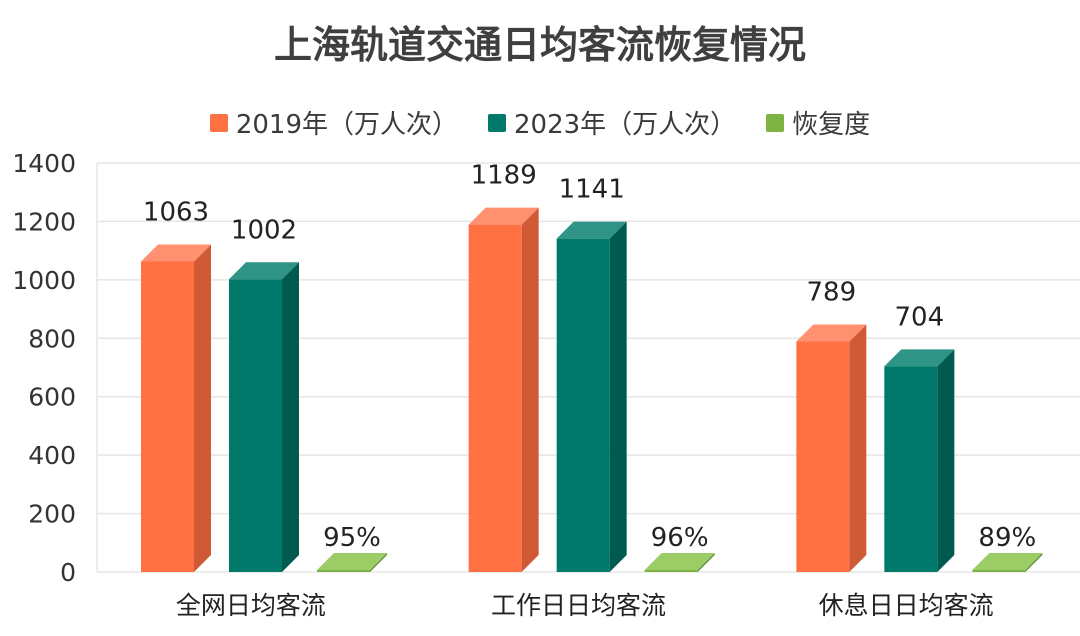  What do you see at coordinates (68, 572) in the screenshot?
I see `y-tick-label: 0` at bounding box center [68, 572].